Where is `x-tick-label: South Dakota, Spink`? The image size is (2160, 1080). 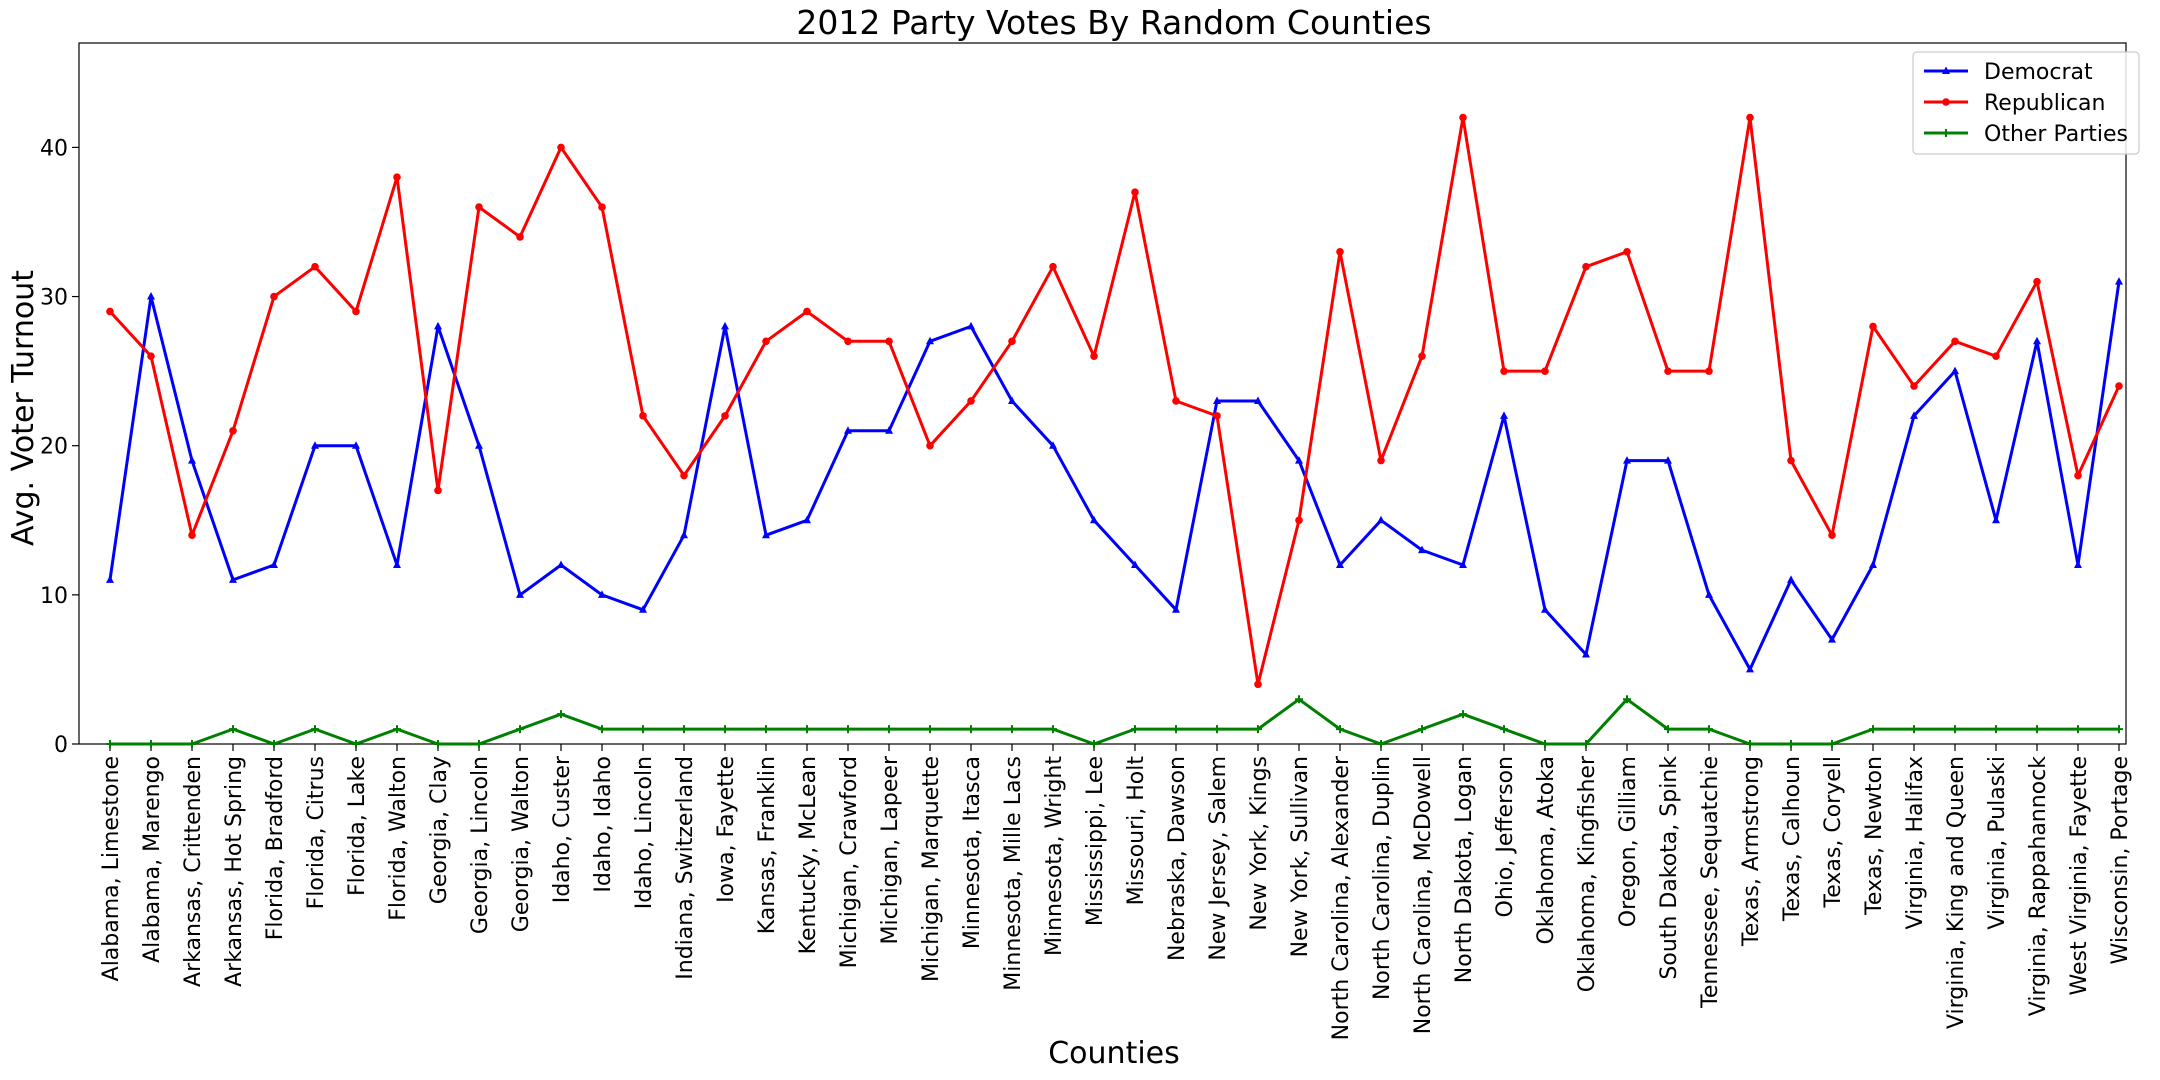
x-tick-label: South Dakota, Spink is located at coordinates (1669, 868).